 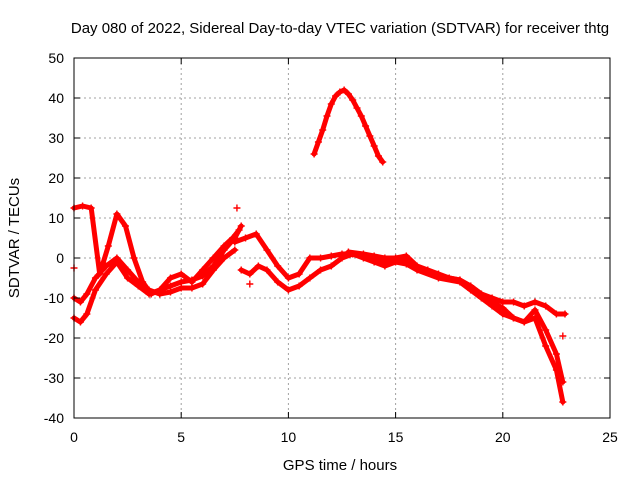 I want to click on y-tick-label: 50, so click(x=56, y=58).